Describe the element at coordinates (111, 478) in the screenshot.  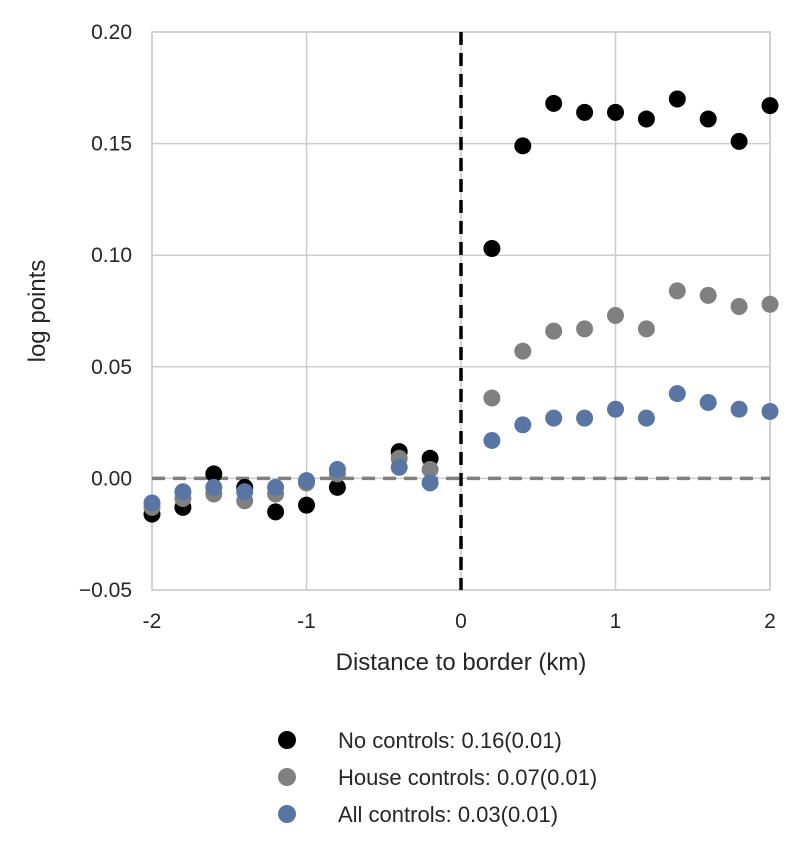
I see `y-tick-label: 0.00` at that location.